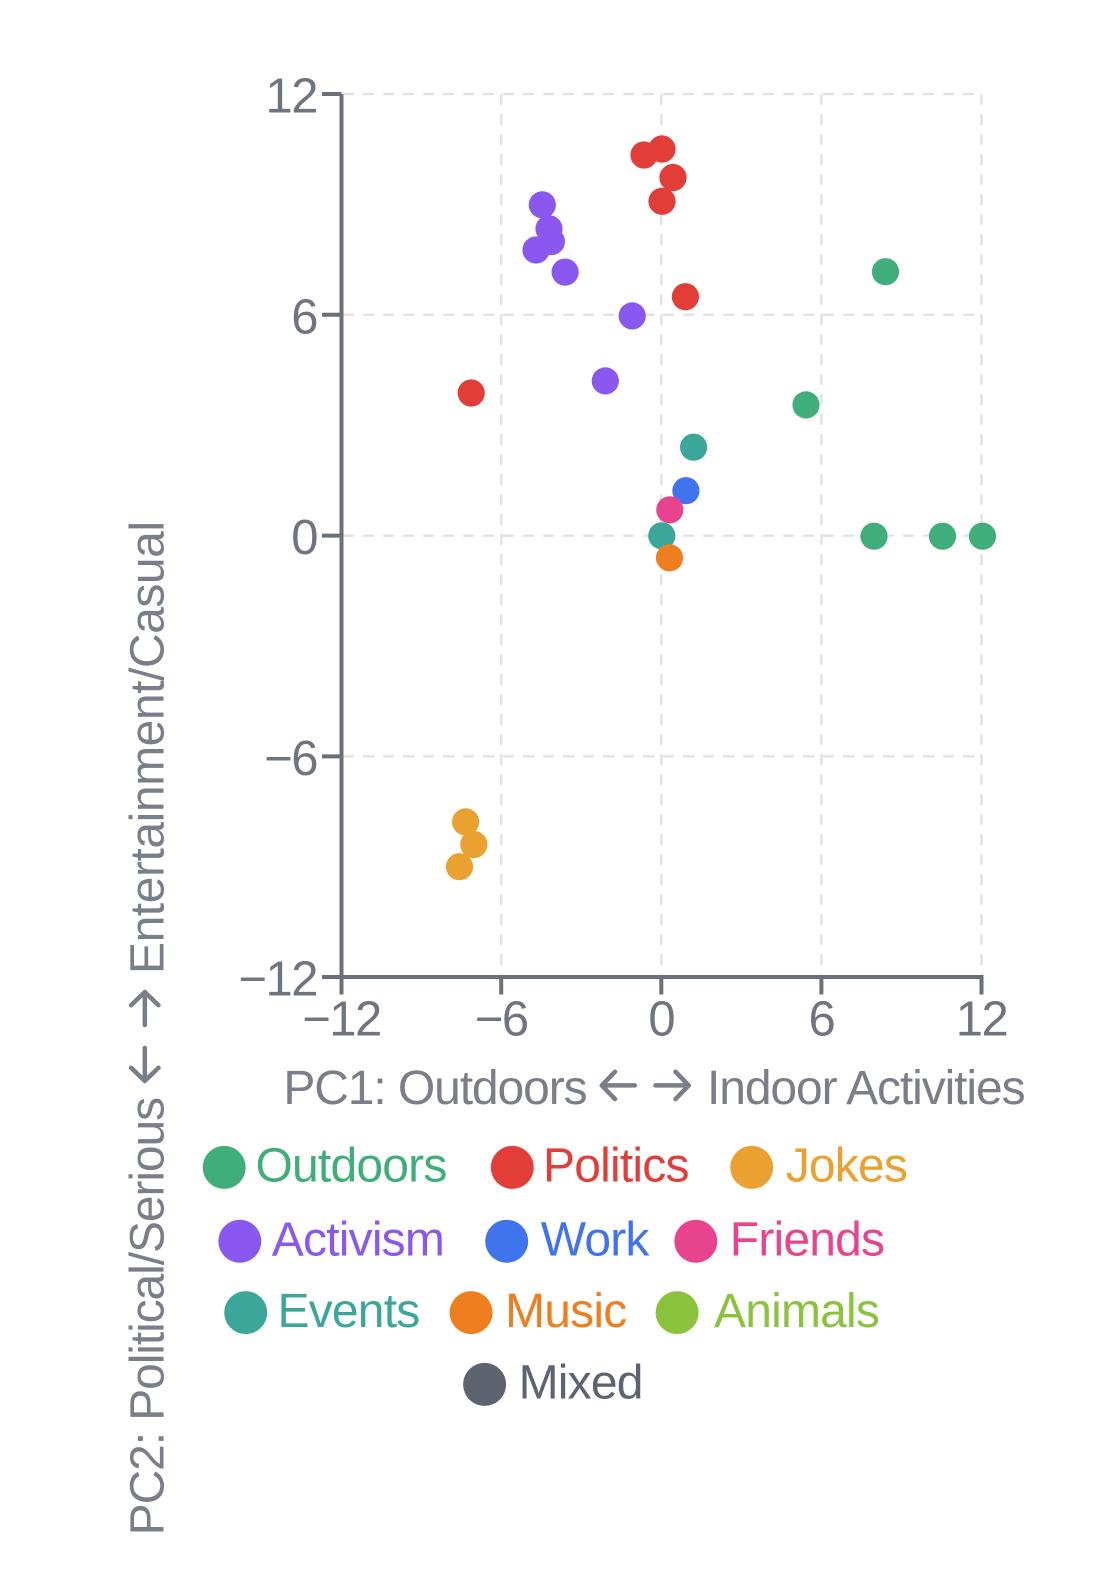 The width and height of the screenshot is (1102, 1581). Describe the element at coordinates (616, 1166) in the screenshot. I see `svg-text: Politics` at that location.